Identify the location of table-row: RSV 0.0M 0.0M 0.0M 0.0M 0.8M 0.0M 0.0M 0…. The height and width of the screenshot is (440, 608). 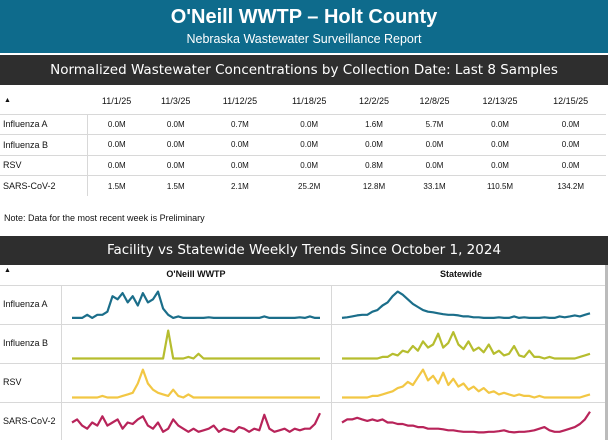
(303, 165).